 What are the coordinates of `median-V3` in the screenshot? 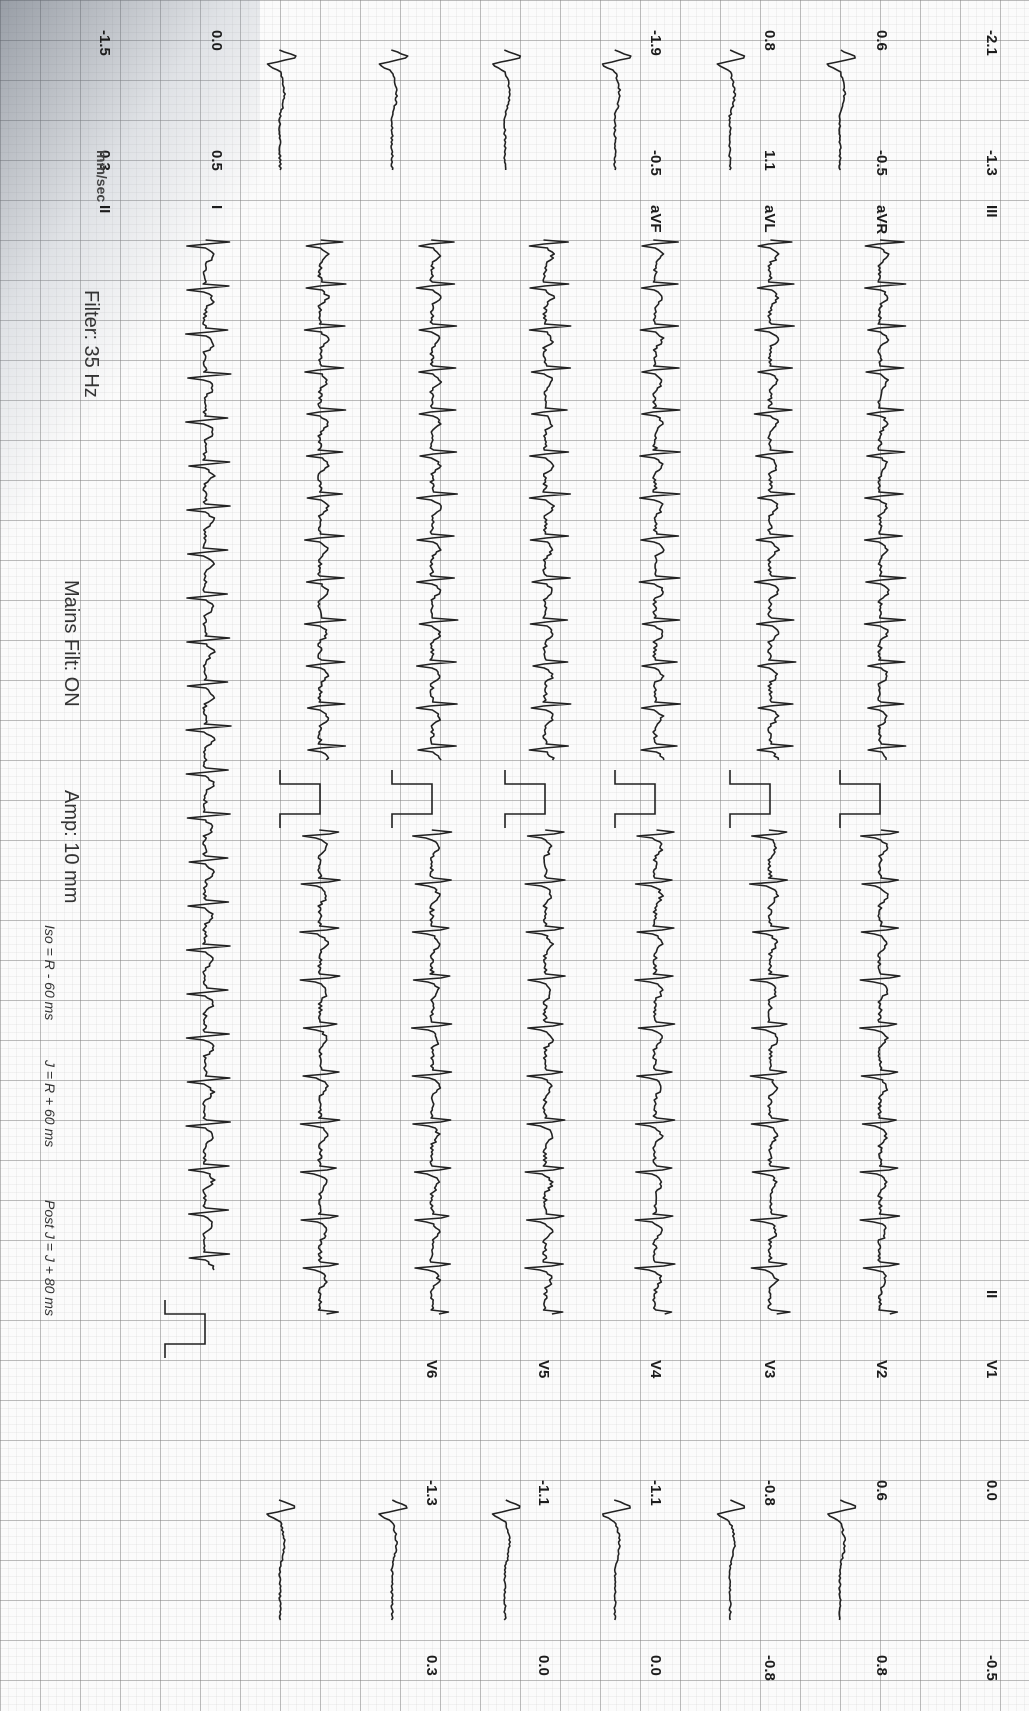 It's located at (616, 1560).